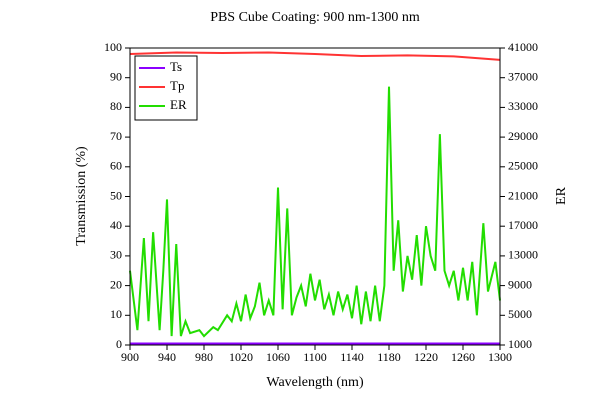 This screenshot has height=405, width=600. What do you see at coordinates (520, 314) in the screenshot?
I see `y2-tick-label: 5000` at bounding box center [520, 314].